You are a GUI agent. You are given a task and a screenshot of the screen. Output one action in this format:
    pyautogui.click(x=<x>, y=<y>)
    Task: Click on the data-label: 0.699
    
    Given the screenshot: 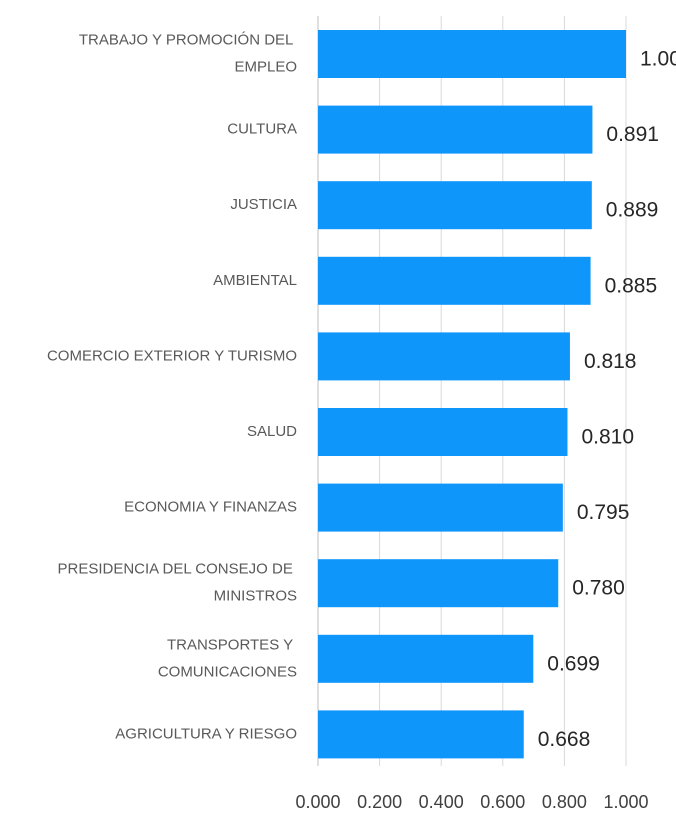 What is the action you would take?
    pyautogui.click(x=573, y=663)
    